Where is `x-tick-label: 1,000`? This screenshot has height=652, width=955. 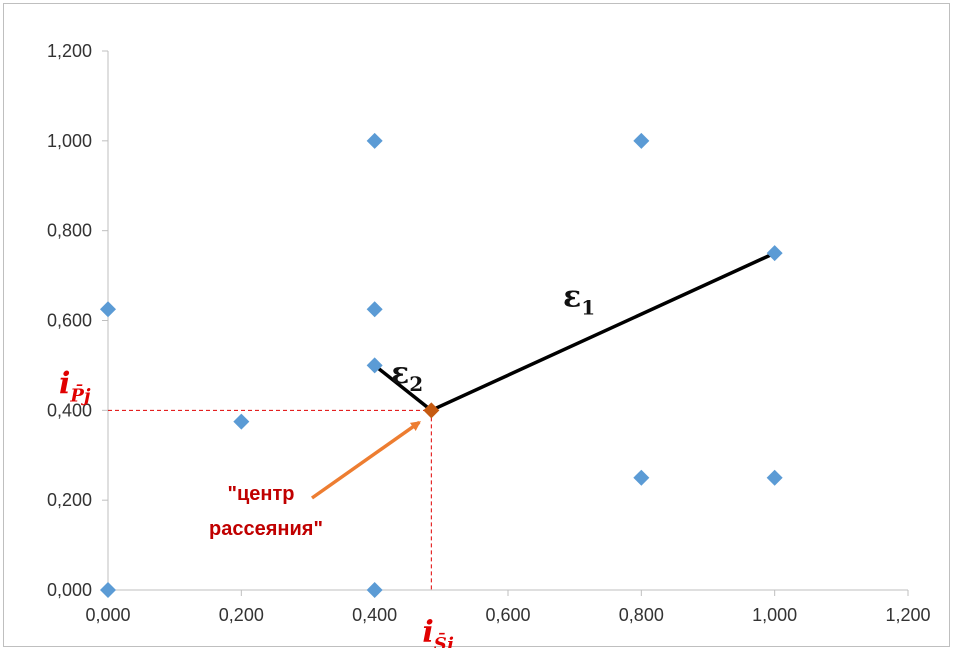
x-tick-label: 1,000 is located at coordinates (774, 615).